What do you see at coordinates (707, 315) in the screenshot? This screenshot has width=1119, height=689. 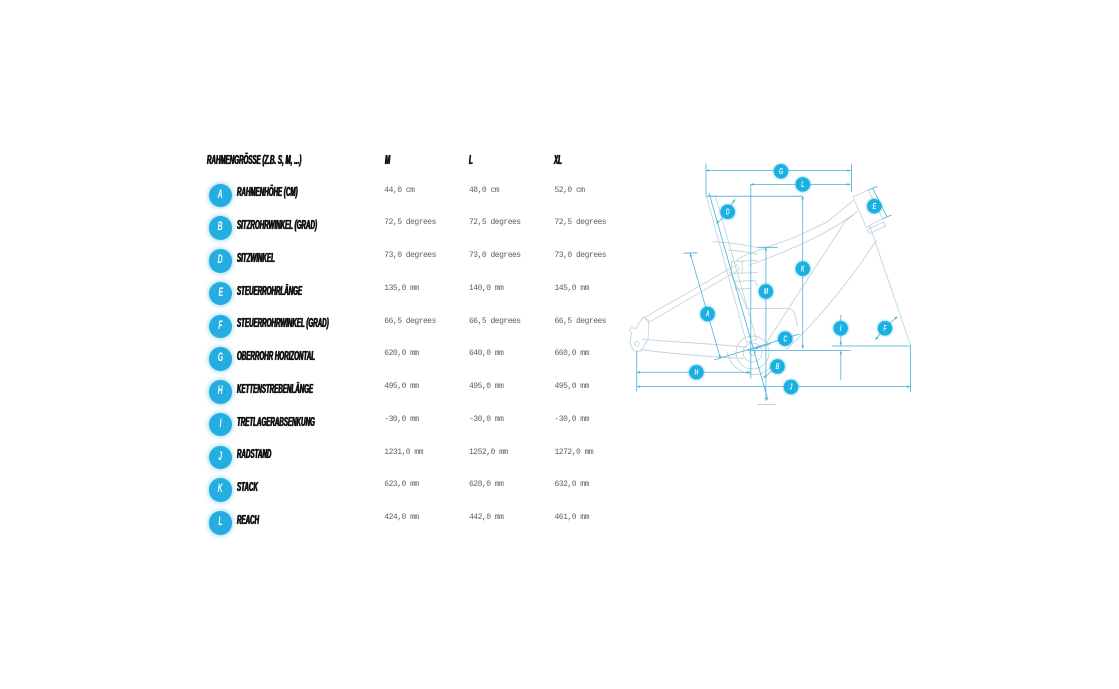 I see `svg-text: A` at bounding box center [707, 315].